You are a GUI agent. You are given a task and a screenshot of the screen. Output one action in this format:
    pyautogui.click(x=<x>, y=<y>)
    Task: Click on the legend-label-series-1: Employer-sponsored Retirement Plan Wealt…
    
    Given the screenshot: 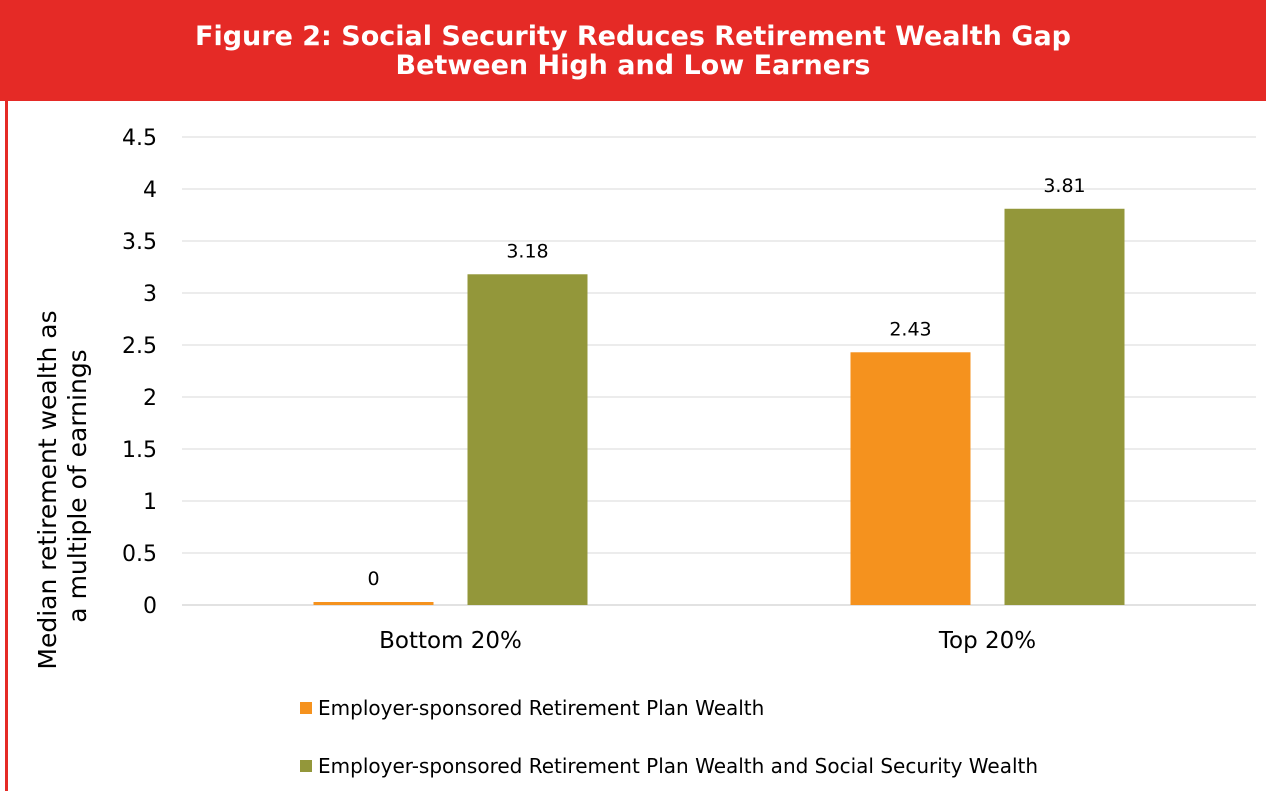 What is the action you would take?
    pyautogui.click(x=541, y=708)
    